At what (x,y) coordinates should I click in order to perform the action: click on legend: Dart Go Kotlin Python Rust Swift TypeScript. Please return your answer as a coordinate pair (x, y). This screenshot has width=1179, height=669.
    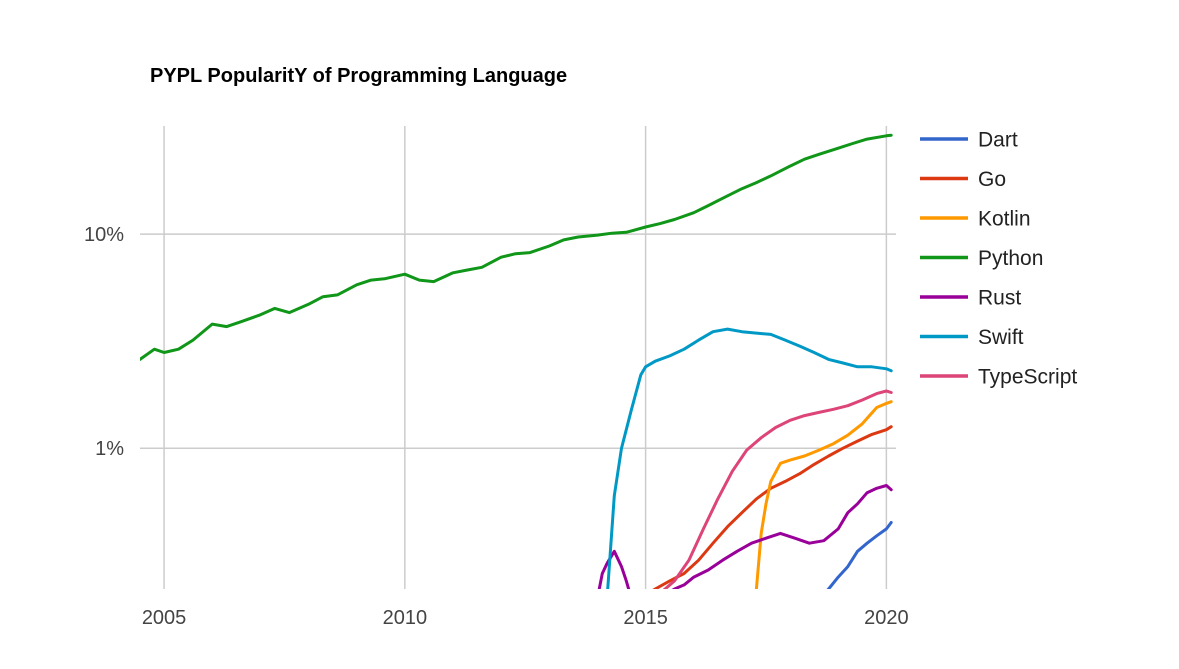
    Looking at the image, I should click on (998, 259).